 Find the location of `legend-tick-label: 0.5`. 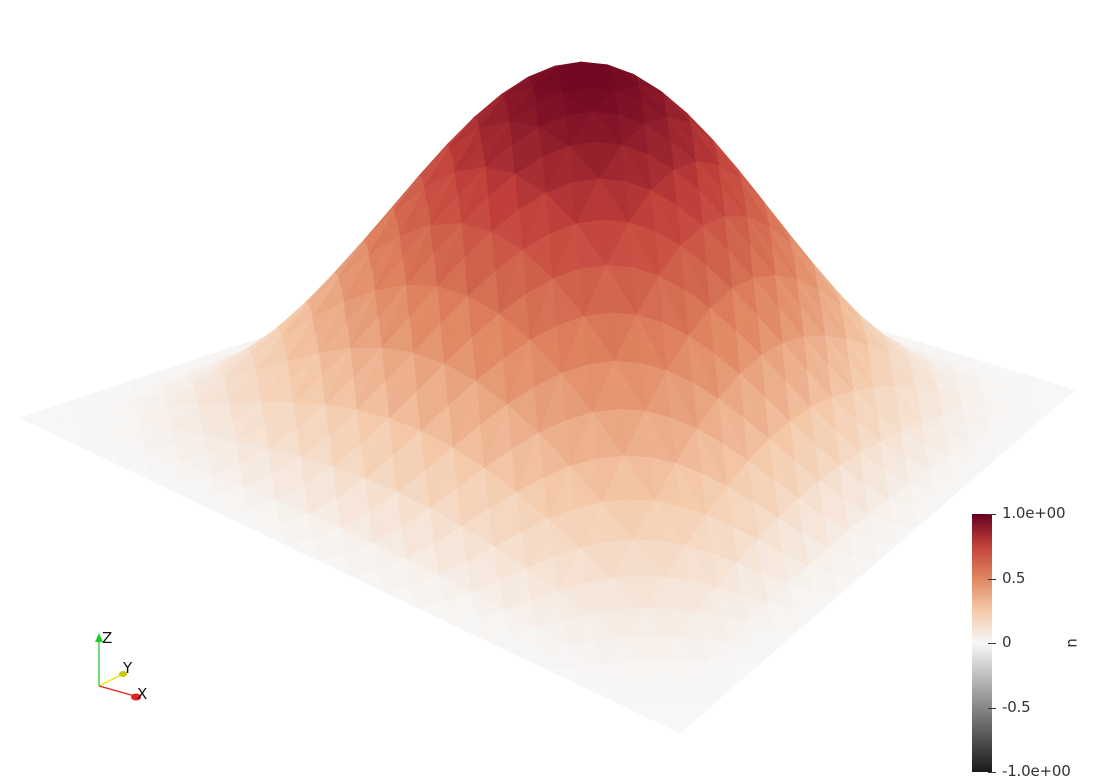

legend-tick-label: 0.5 is located at coordinates (1014, 578).